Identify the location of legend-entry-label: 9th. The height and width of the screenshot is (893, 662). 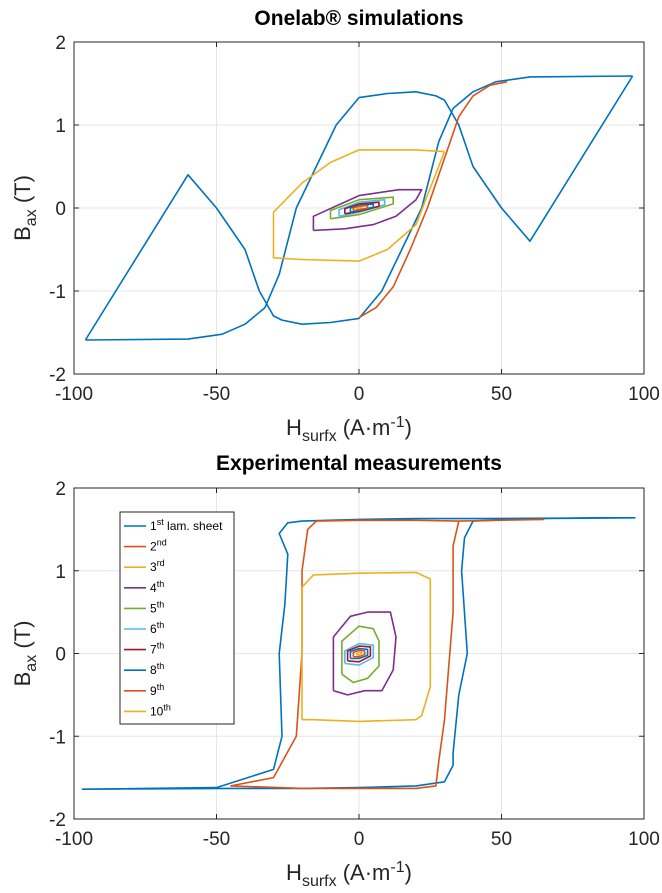
(157, 690).